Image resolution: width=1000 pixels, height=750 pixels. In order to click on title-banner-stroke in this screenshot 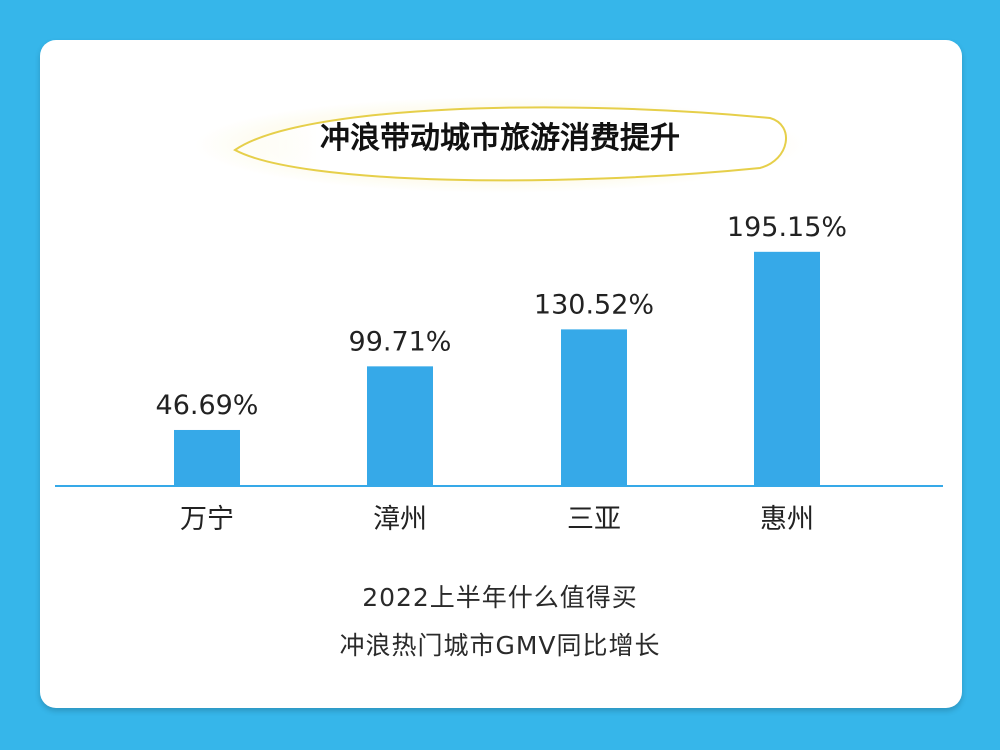, I will do `click(510, 144)`.